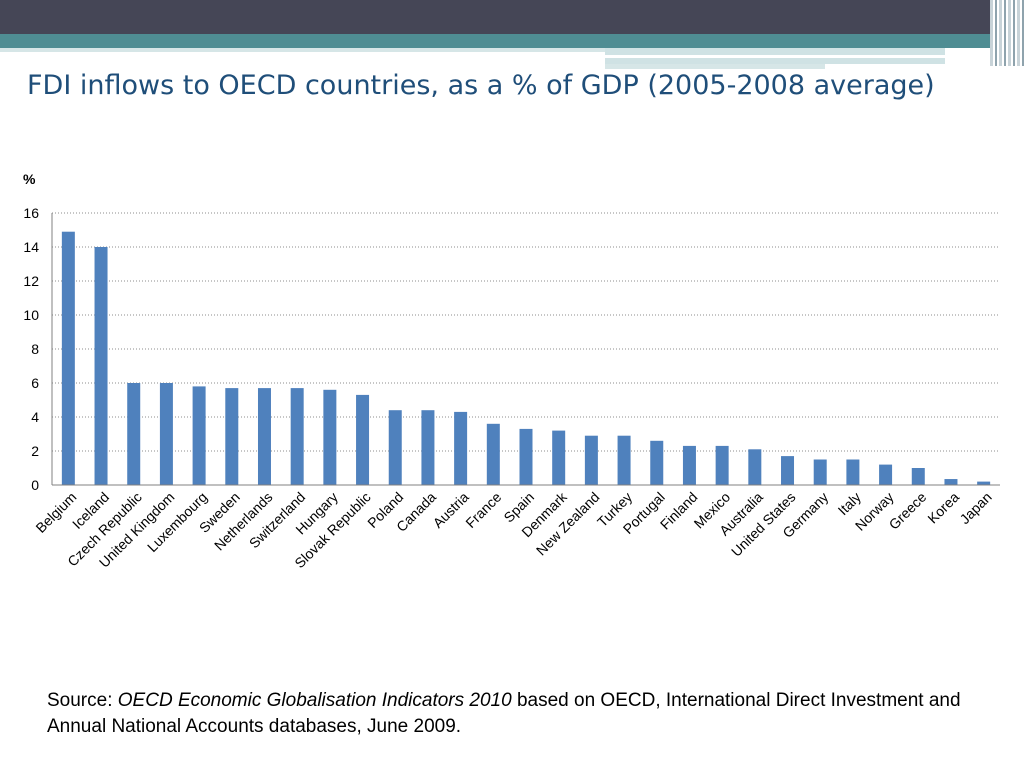 The image size is (1024, 768). Describe the element at coordinates (428, 447) in the screenshot. I see `bar-canada` at that location.